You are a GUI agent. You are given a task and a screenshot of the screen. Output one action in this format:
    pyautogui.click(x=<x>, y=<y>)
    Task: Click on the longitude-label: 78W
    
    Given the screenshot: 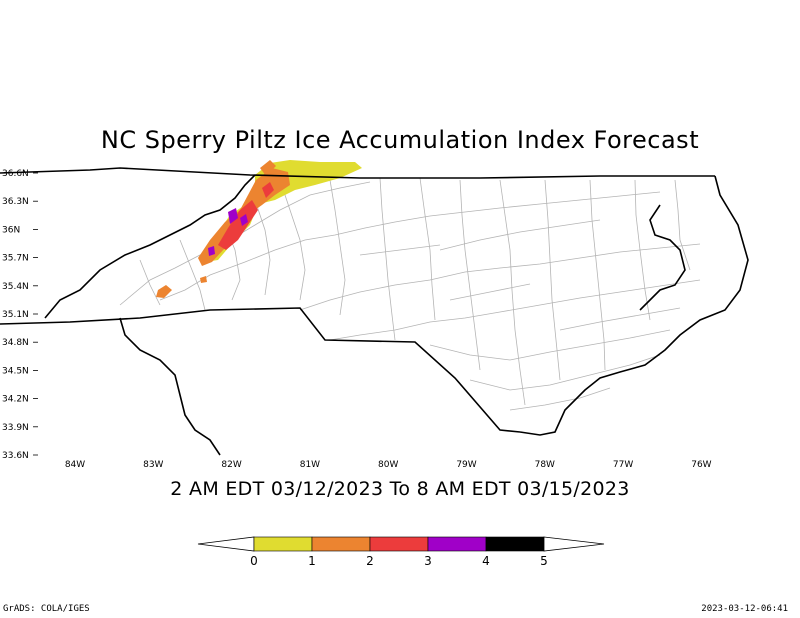 What is the action you would take?
    pyautogui.click(x=545, y=465)
    